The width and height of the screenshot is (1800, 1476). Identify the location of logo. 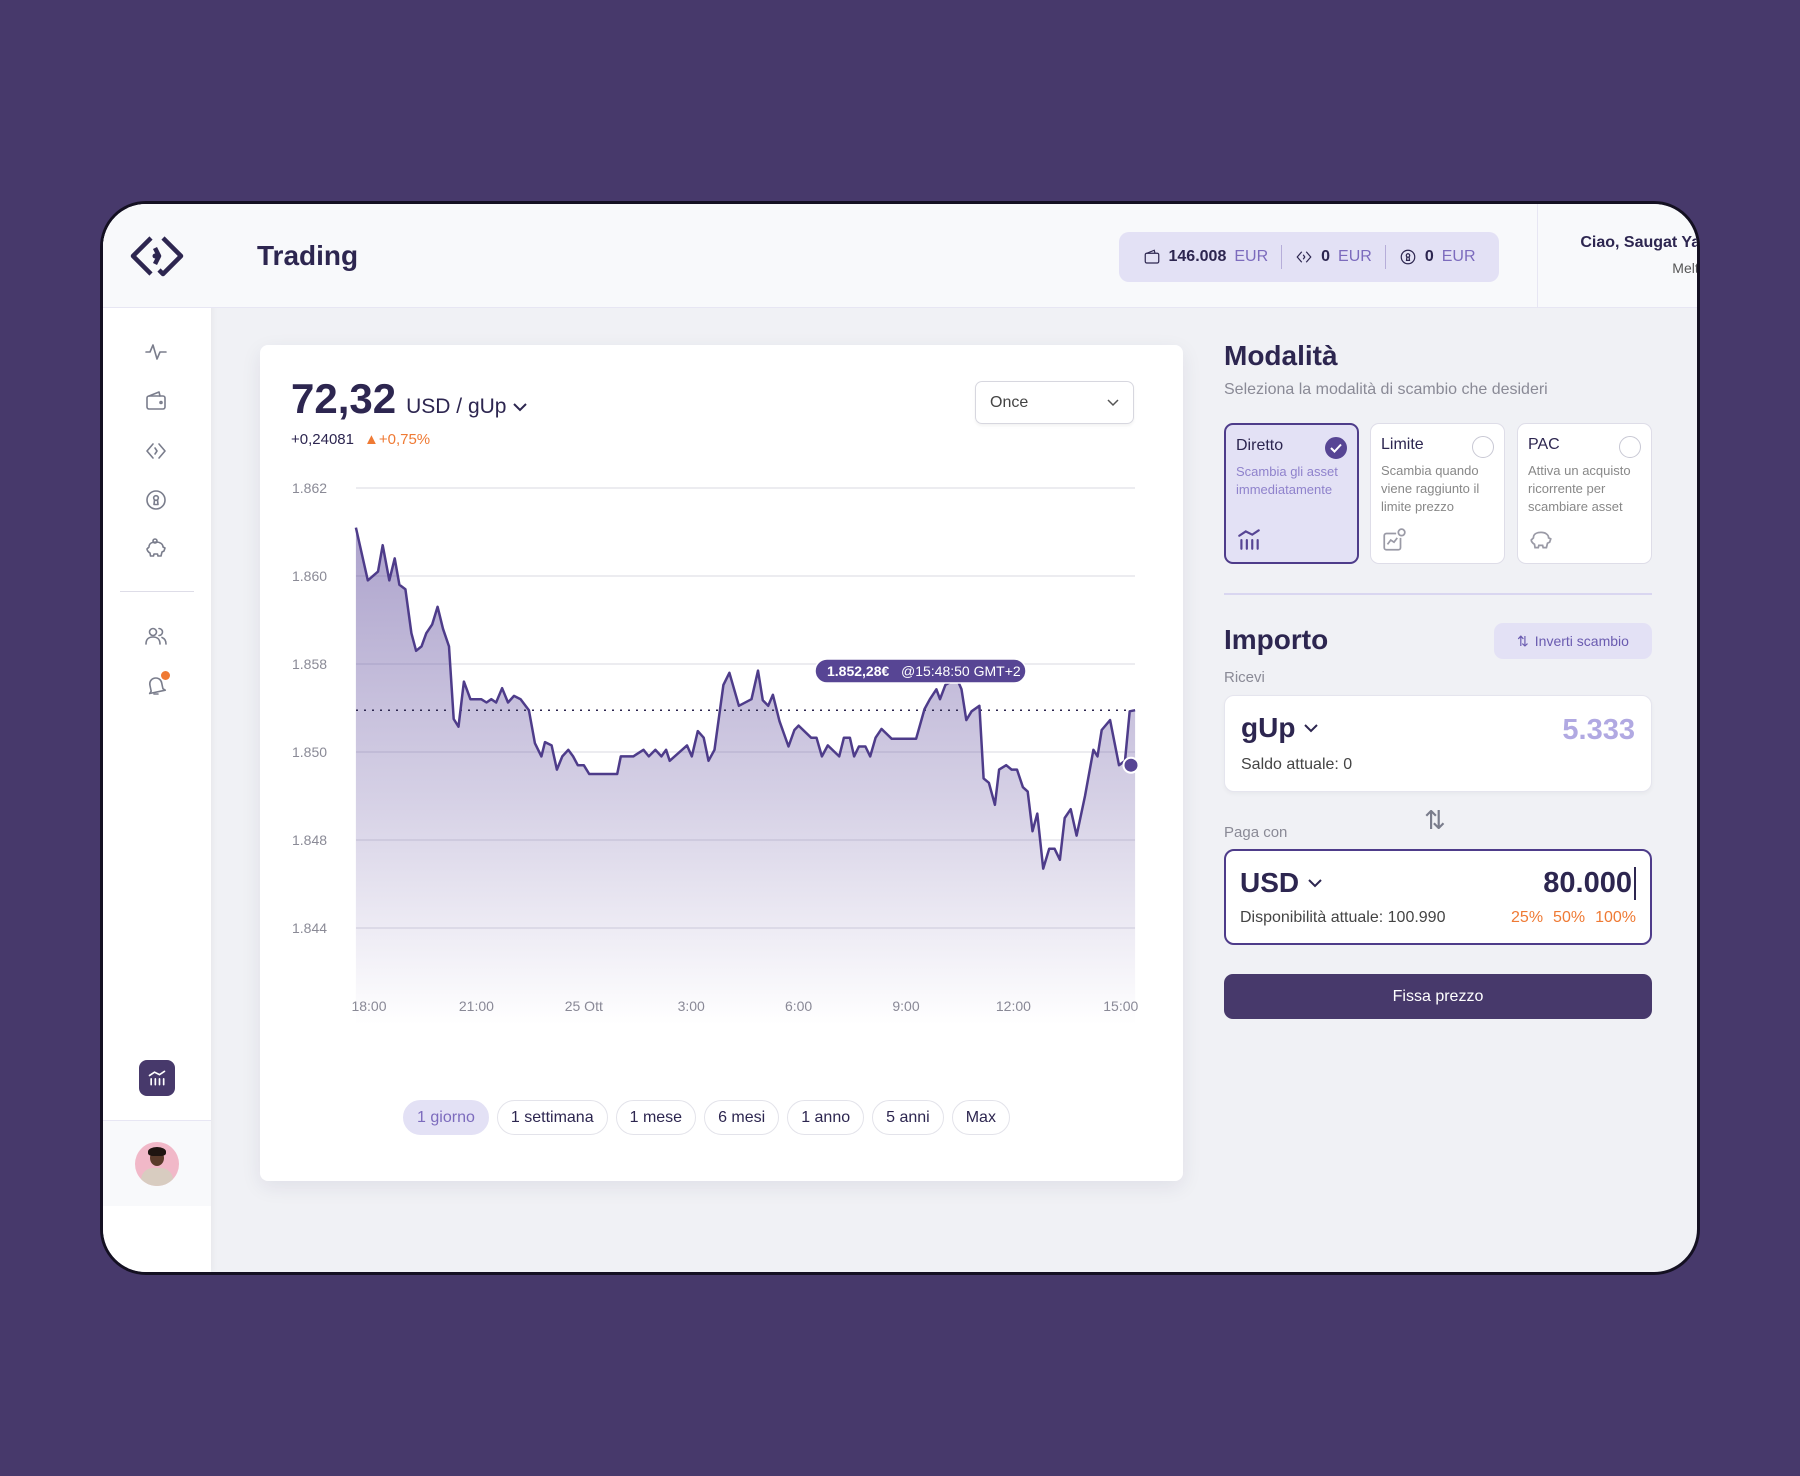
(157, 256).